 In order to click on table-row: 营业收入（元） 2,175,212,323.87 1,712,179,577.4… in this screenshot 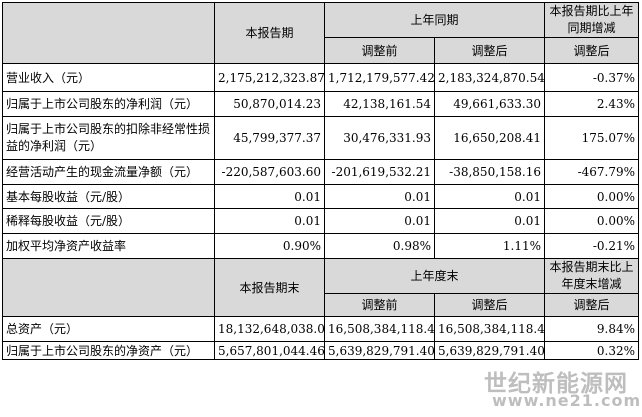, I will do `click(321, 77)`.